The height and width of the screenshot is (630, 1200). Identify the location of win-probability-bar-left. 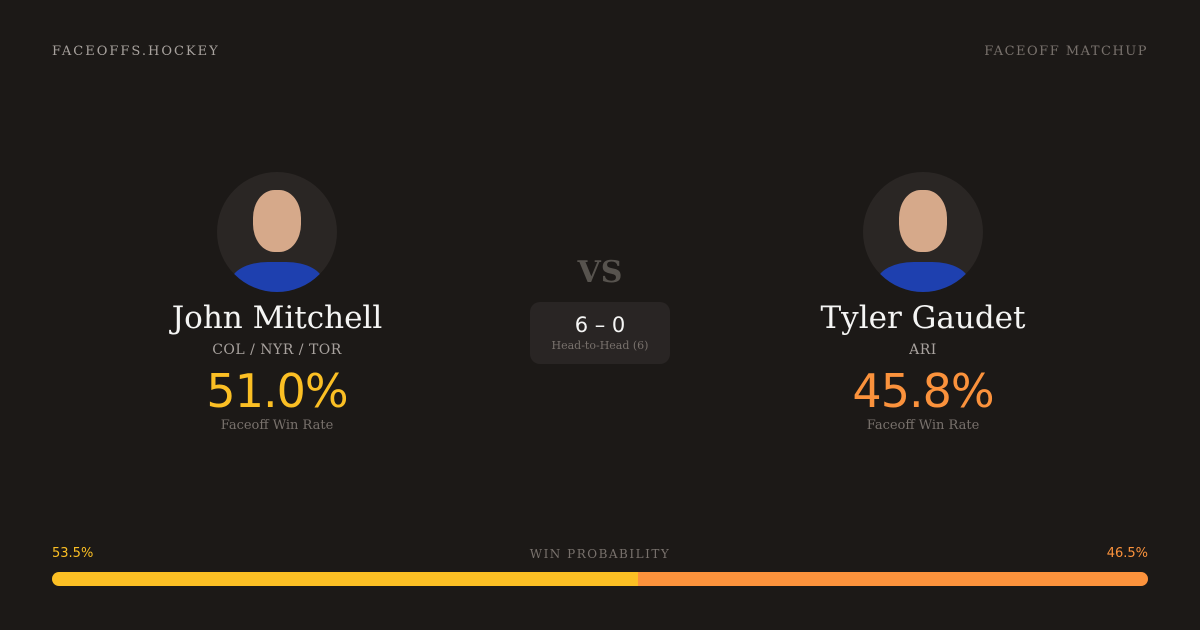
(345, 579).